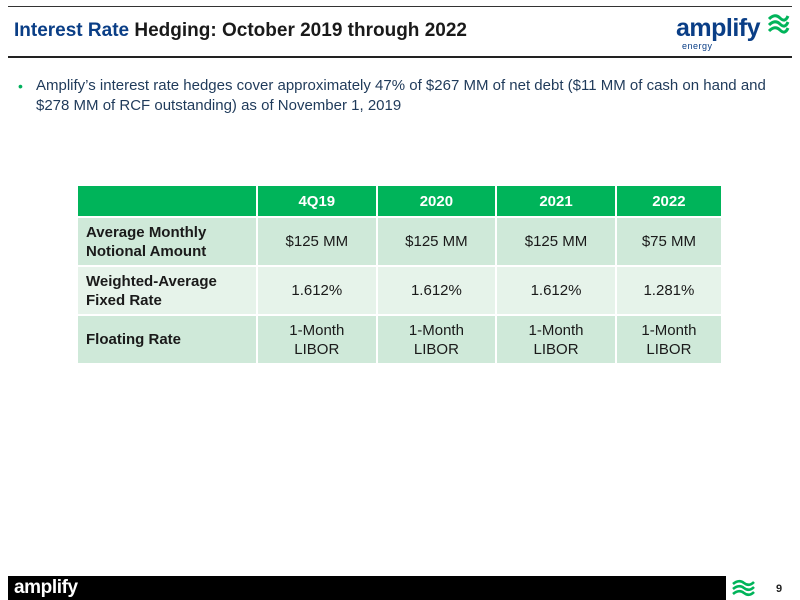 The image size is (800, 600). What do you see at coordinates (669, 290) in the screenshot?
I see `table-cell: 1.281%` at bounding box center [669, 290].